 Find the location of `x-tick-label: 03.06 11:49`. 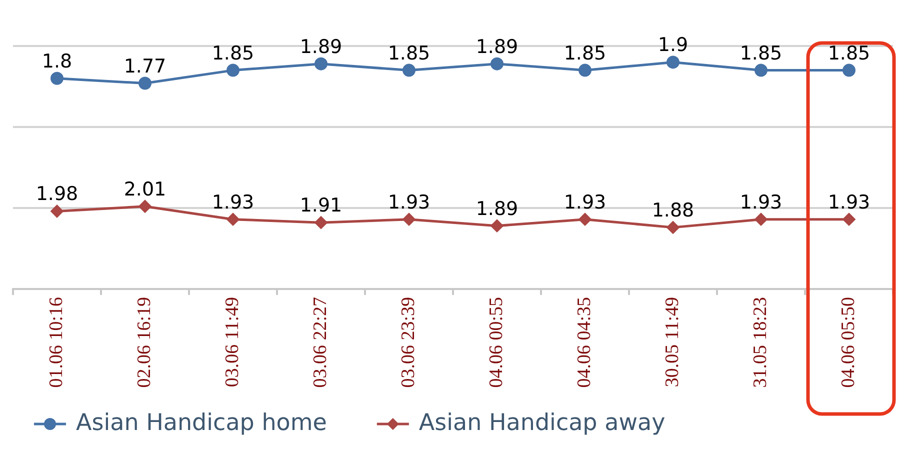

x-tick-label: 03.06 11:49 is located at coordinates (232, 342).